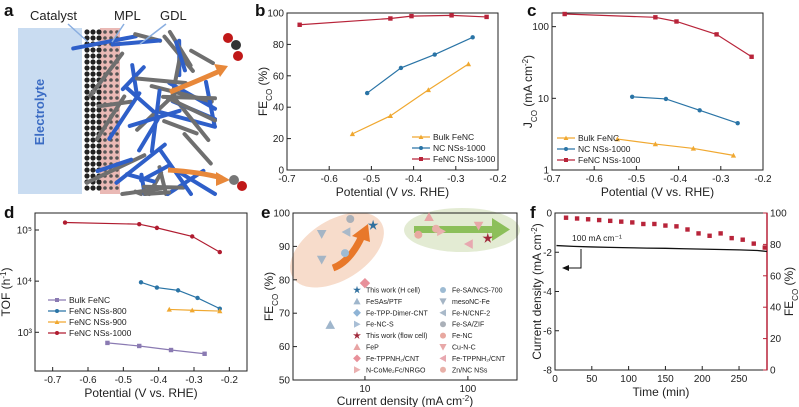  I want to click on legend-label: Cu-N-C, so click(464, 348).